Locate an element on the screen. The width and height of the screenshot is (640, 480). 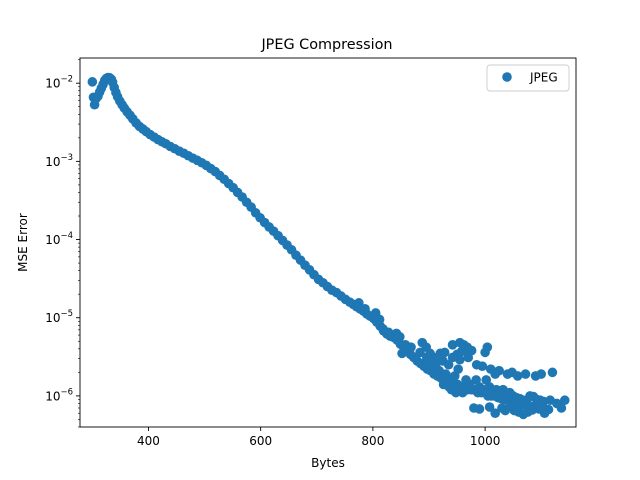
x-axis: 400 600 800 1000 is located at coordinates (318, 437).